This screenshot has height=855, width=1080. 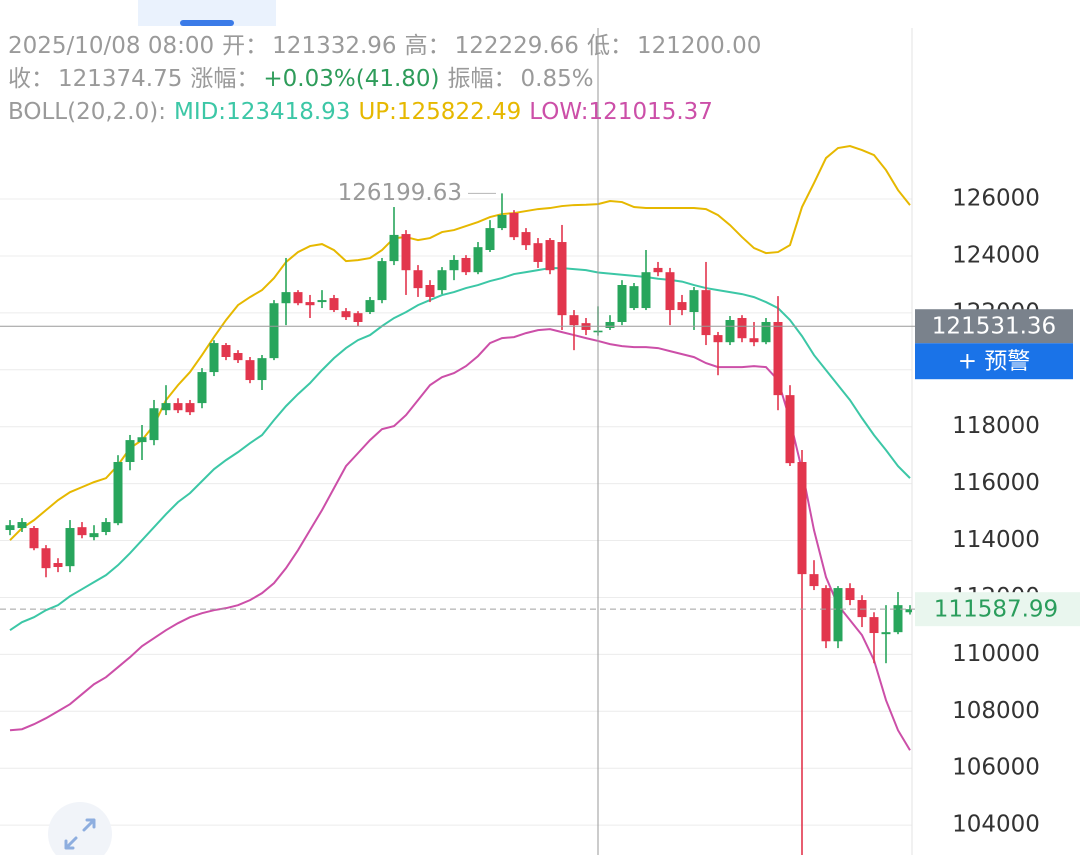 What do you see at coordinates (996, 483) in the screenshot?
I see `y-tick-label: 116000` at bounding box center [996, 483].